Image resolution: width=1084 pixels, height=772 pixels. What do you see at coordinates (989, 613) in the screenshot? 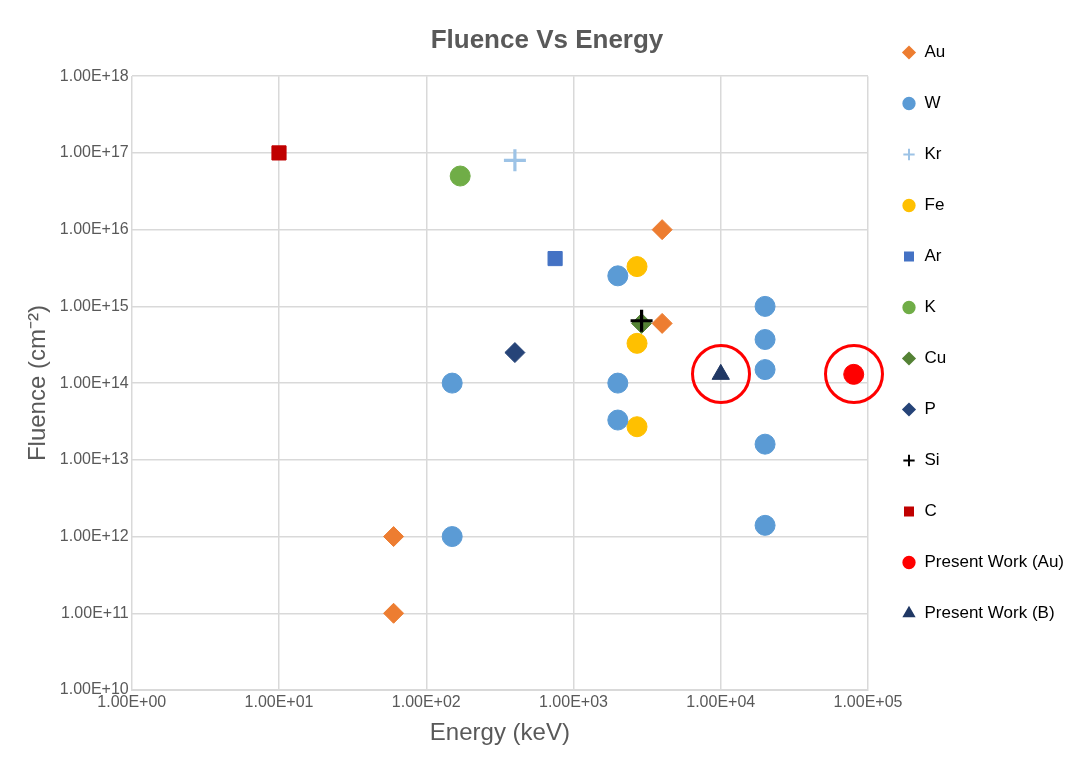
I see `legend-label: Present Work (B)` at bounding box center [989, 613].